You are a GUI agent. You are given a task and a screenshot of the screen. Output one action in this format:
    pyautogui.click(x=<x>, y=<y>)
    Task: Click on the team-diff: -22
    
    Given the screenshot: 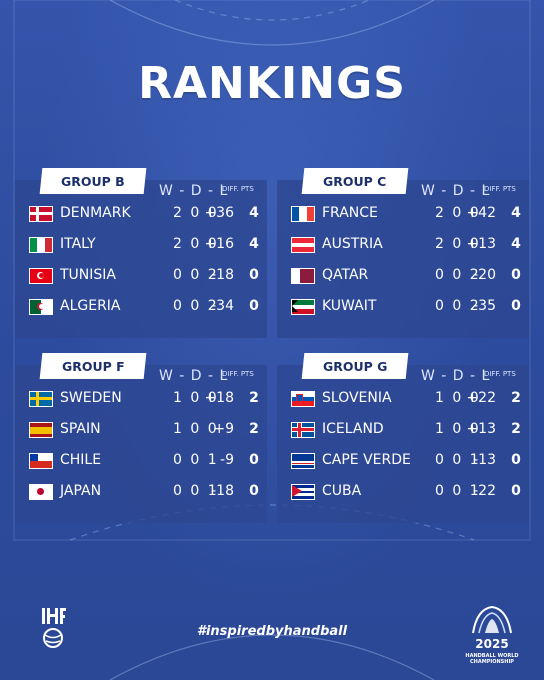 What is the action you would take?
    pyautogui.click(x=484, y=491)
    